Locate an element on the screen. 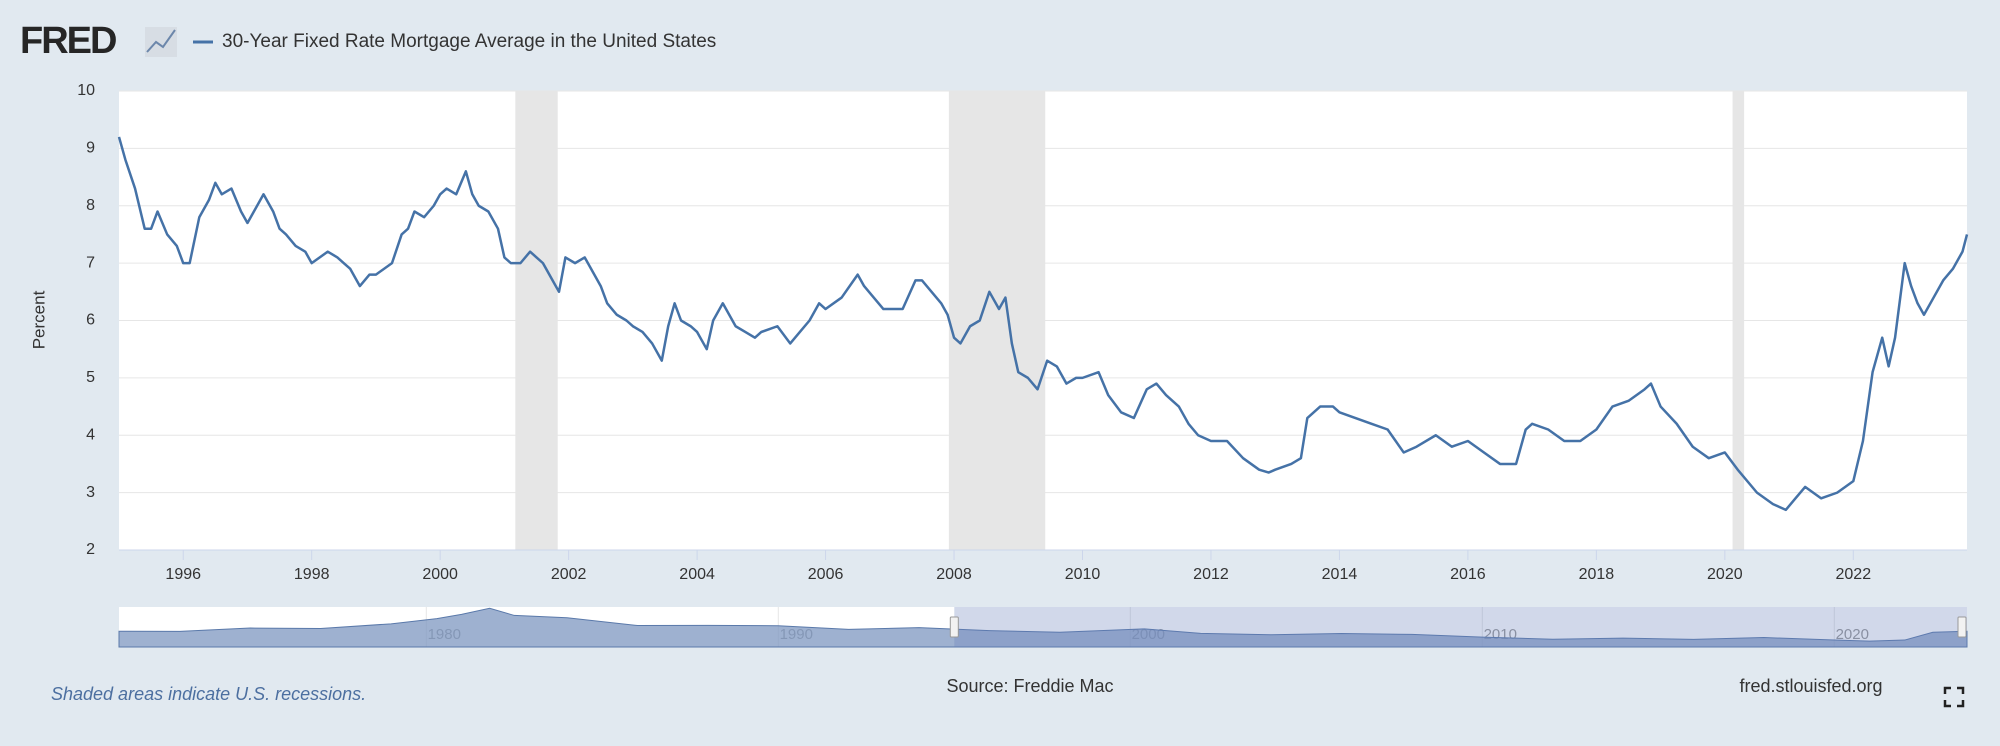 The height and width of the screenshot is (746, 2000). y-tick-label: 6 is located at coordinates (90, 320).